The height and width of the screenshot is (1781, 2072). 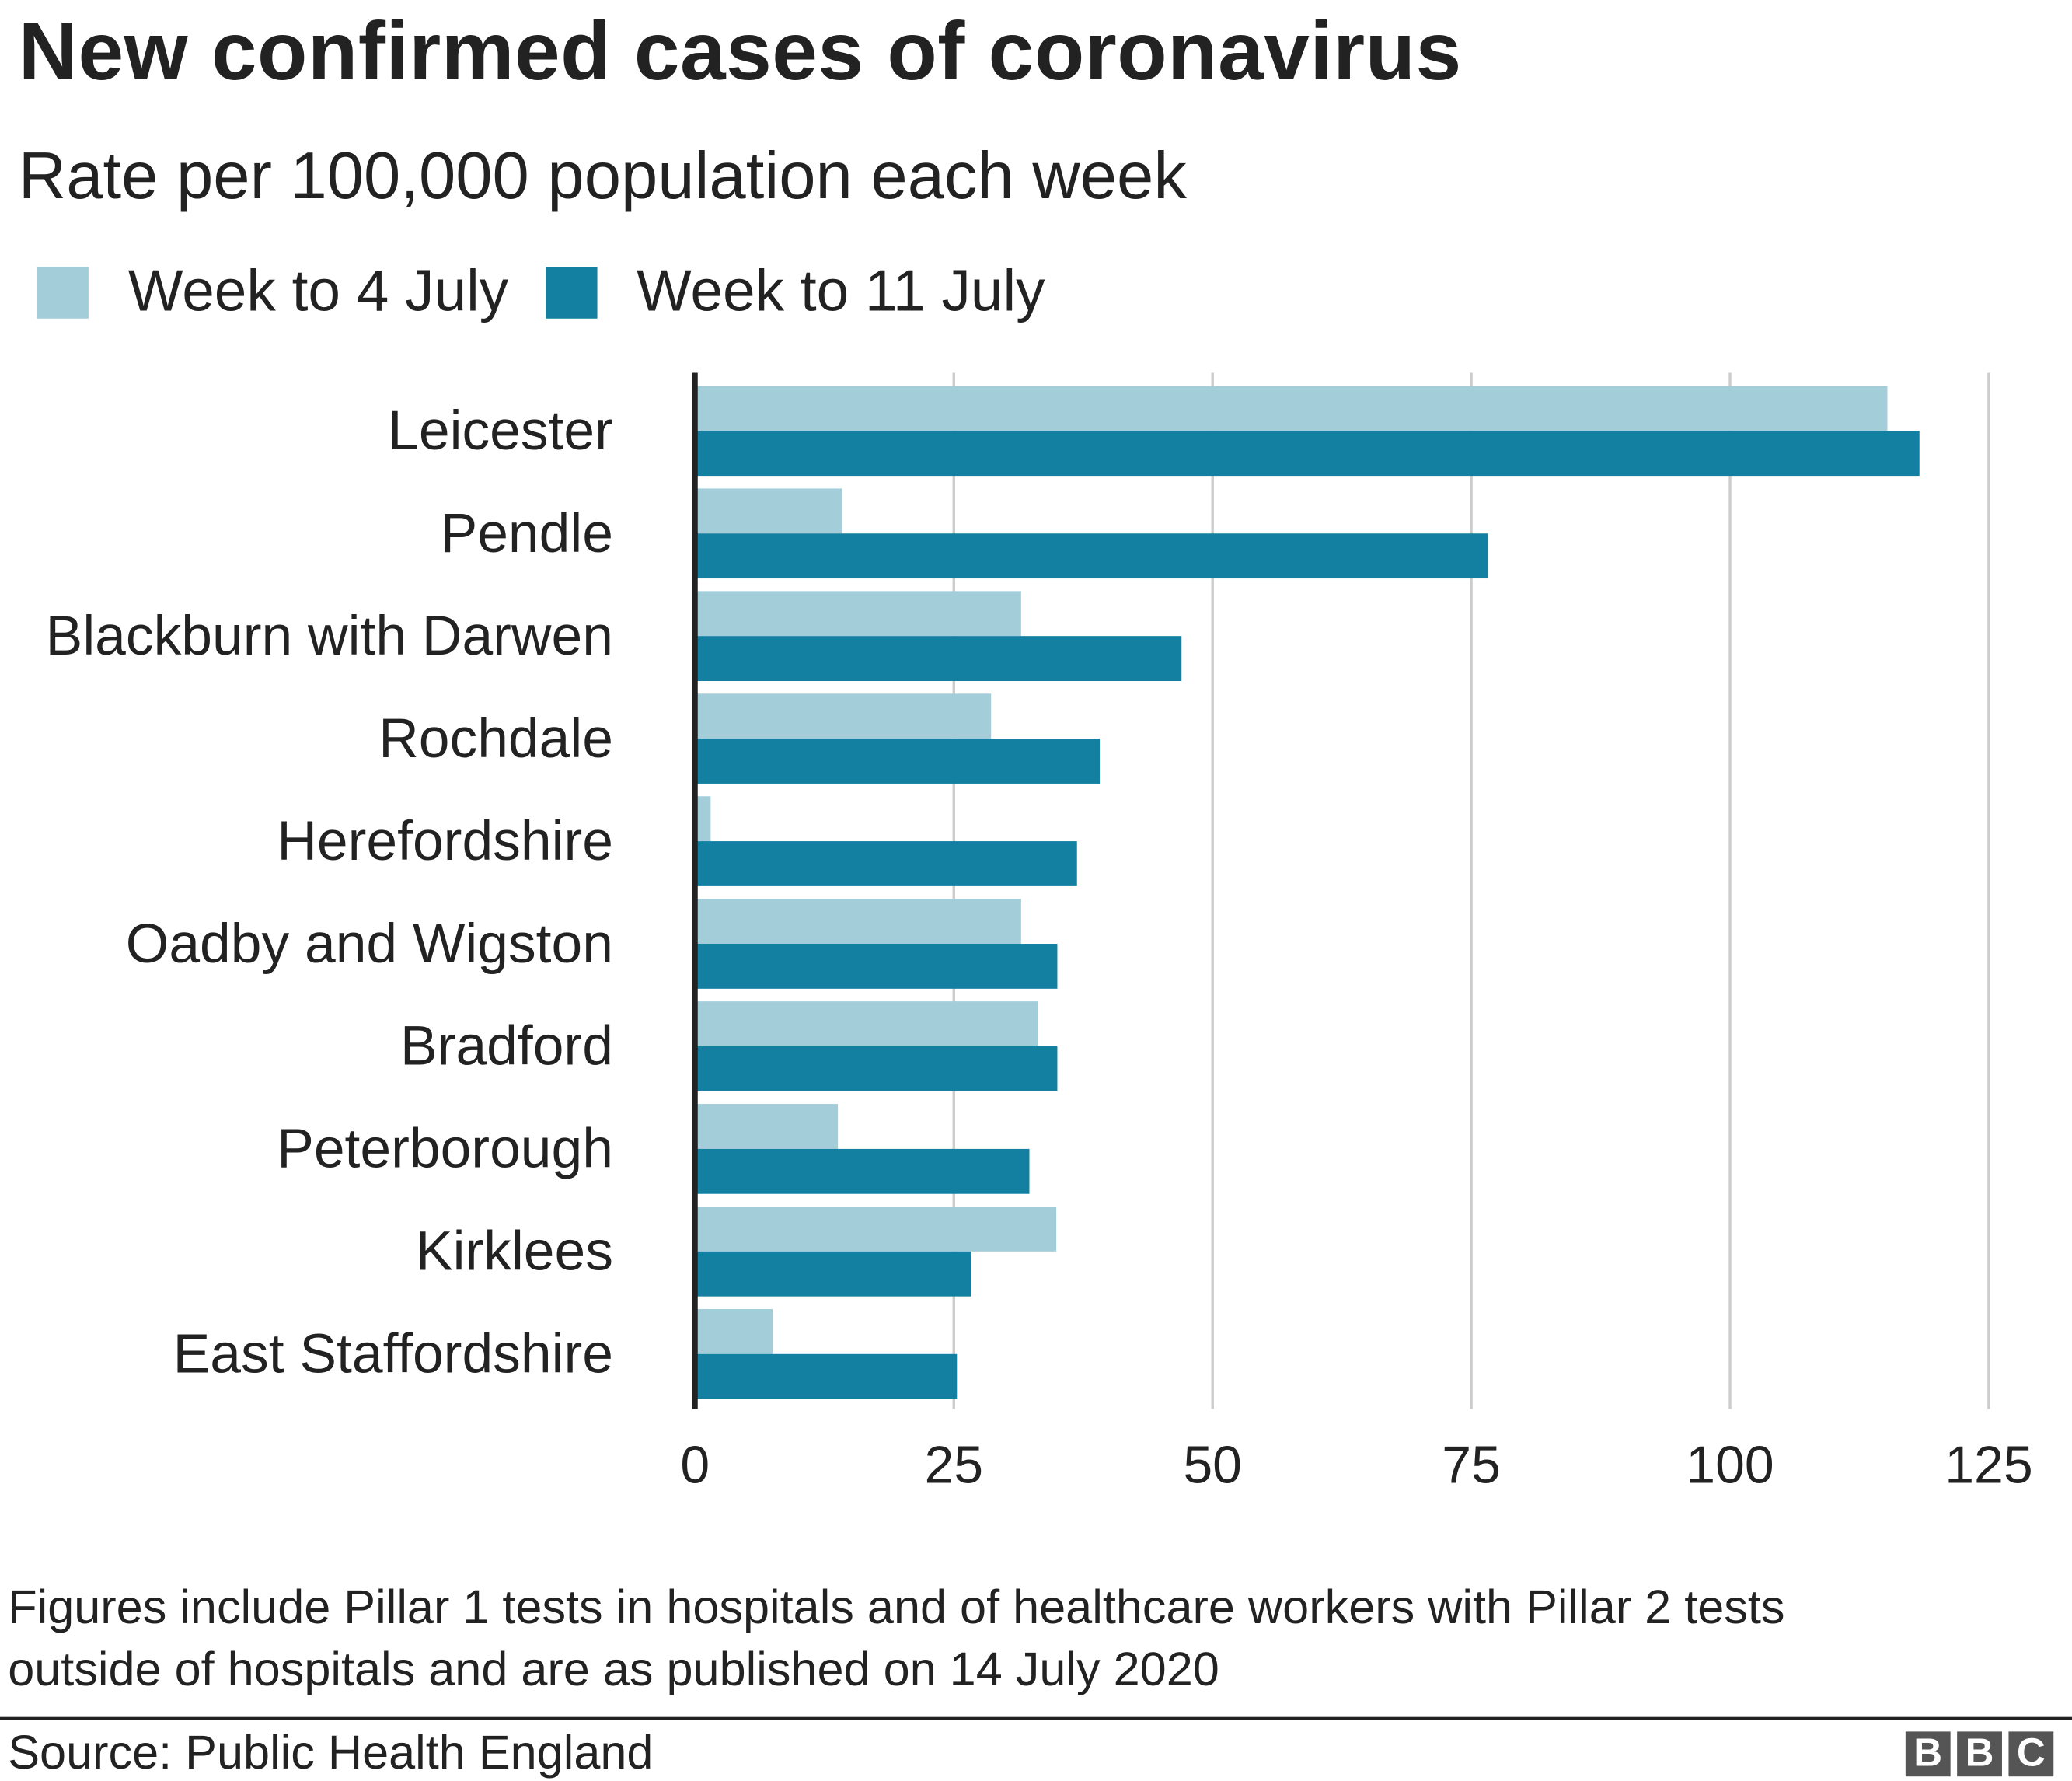 What do you see at coordinates (318, 291) in the screenshot?
I see `legend-label: Week to 4 July` at bounding box center [318, 291].